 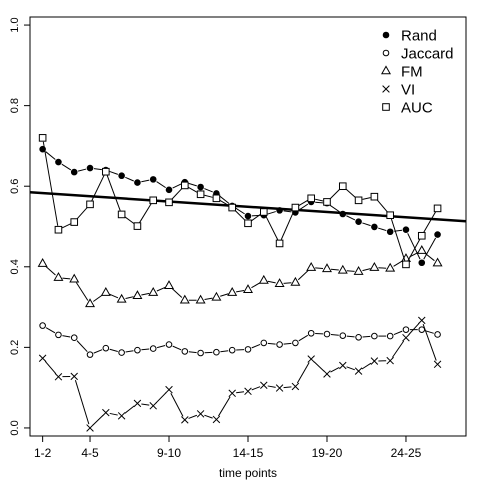 I want to click on y-tick-label: 0.6, so click(x=15, y=186).